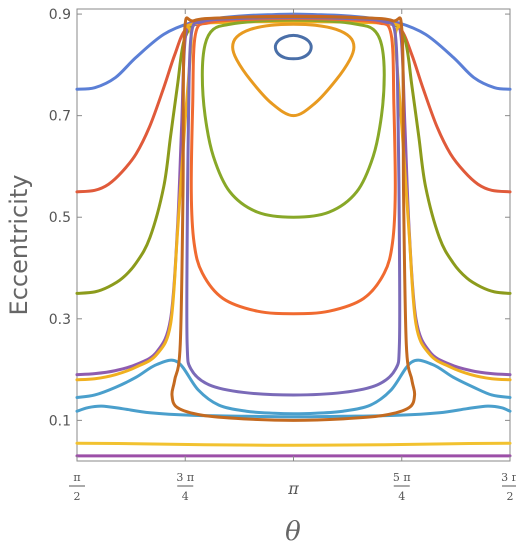 The image size is (516, 550). I want to click on y-tick-label: 0.5, so click(60, 218).